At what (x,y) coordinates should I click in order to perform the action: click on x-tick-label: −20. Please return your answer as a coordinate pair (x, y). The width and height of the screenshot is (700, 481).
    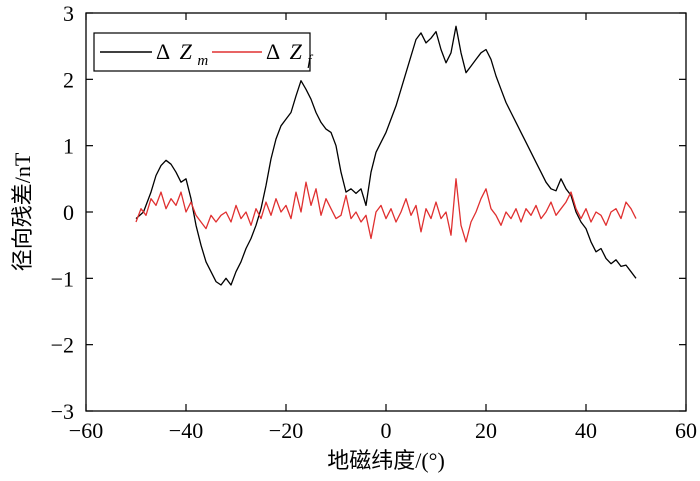
    Looking at the image, I should click on (286, 430).